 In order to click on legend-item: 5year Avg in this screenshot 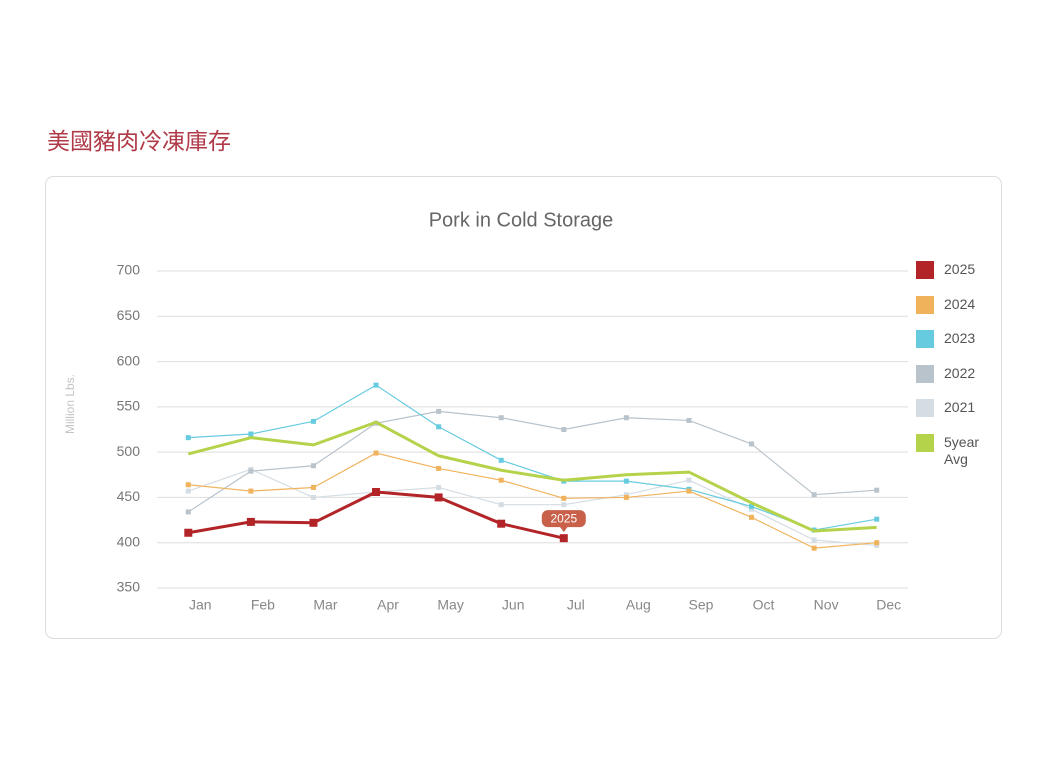, I will do `click(950, 451)`.